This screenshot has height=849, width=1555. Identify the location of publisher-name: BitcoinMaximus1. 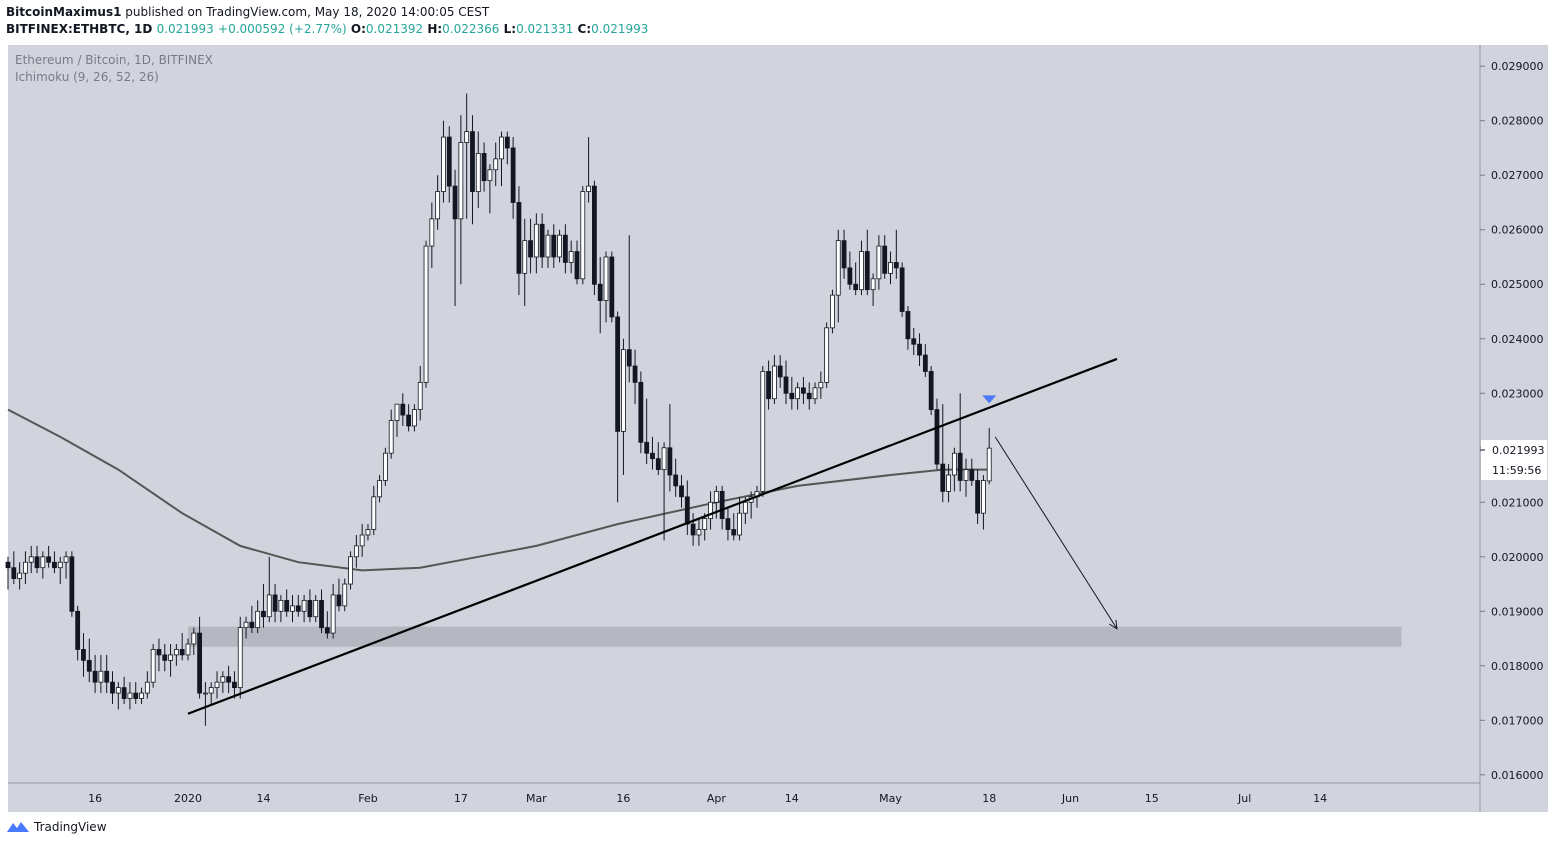
(64, 12).